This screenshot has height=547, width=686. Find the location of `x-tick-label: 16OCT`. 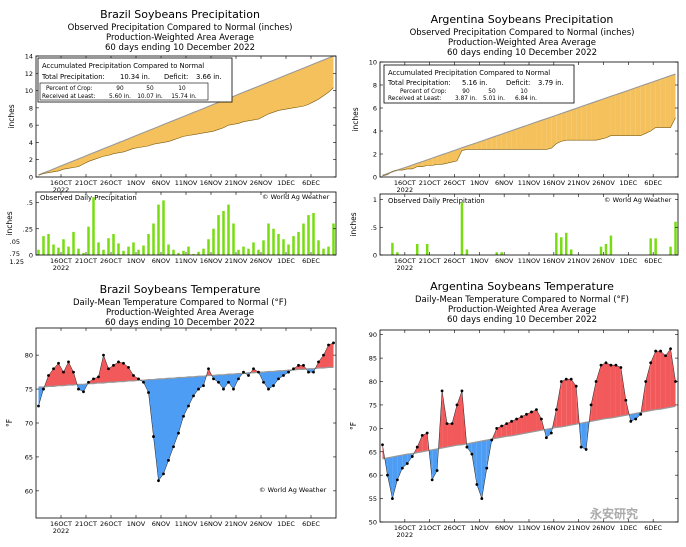

x-tick-label: 16OCT is located at coordinates (405, 261).